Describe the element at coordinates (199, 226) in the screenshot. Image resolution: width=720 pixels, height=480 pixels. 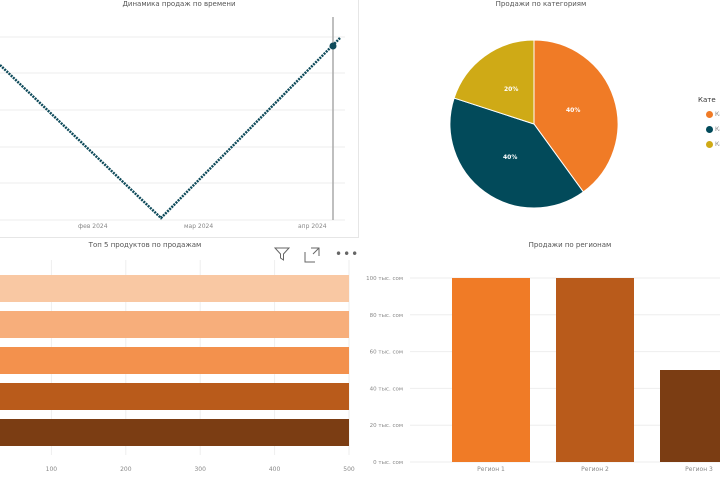
I see `x-tick: мар 2024` at that location.